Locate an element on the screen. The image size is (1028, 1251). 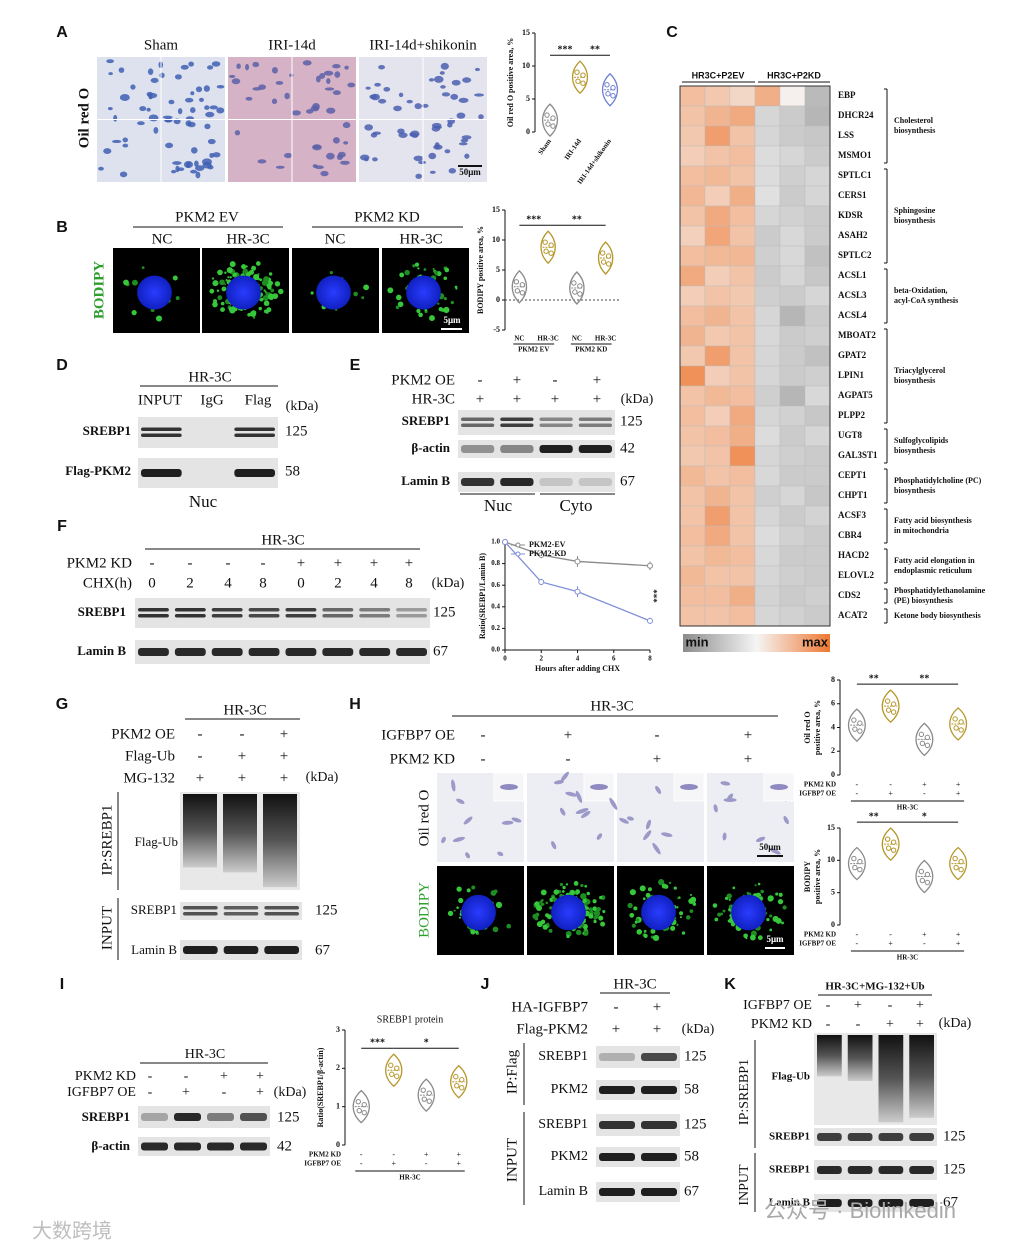
legend-max: max is located at coordinates (815, 641).